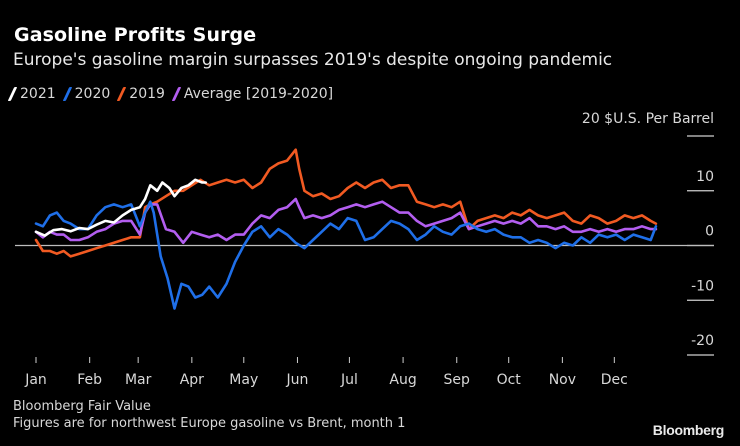 This screenshot has height=446, width=740. Describe the element at coordinates (92, 94) in the screenshot. I see `legend-label-2020: 2020` at that location.